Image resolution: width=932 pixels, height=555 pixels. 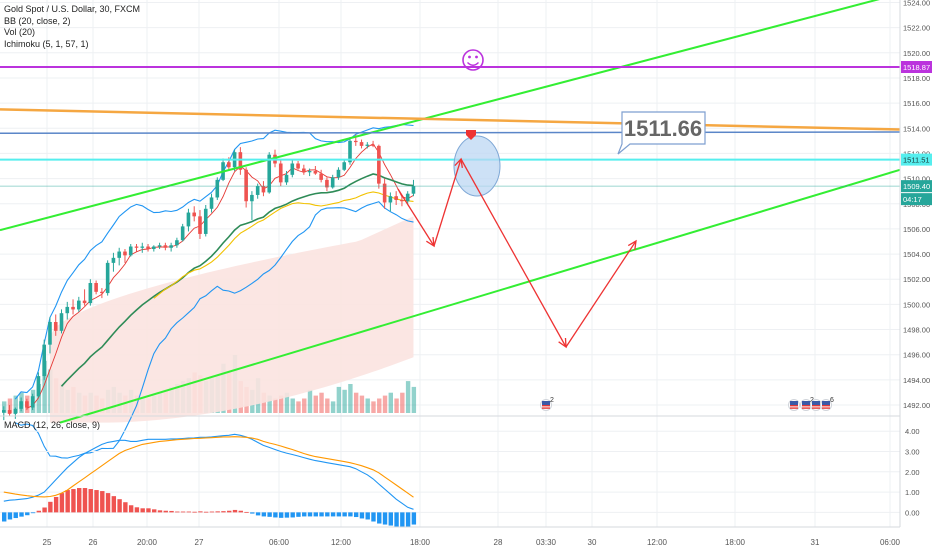 I want to click on blue-horizontal-line, so click(x=450, y=133).